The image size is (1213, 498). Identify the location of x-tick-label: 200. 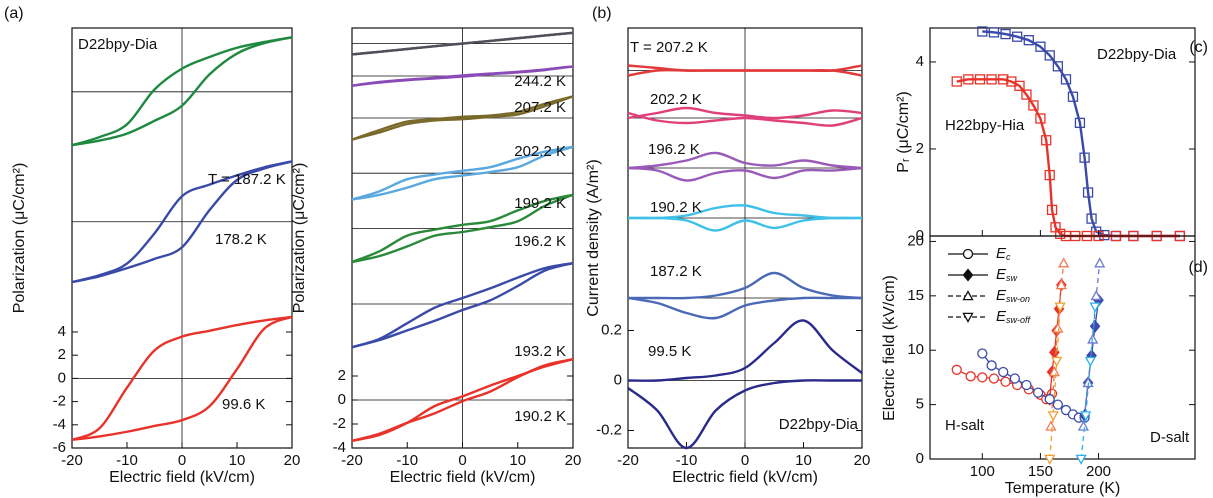
(1098, 471).